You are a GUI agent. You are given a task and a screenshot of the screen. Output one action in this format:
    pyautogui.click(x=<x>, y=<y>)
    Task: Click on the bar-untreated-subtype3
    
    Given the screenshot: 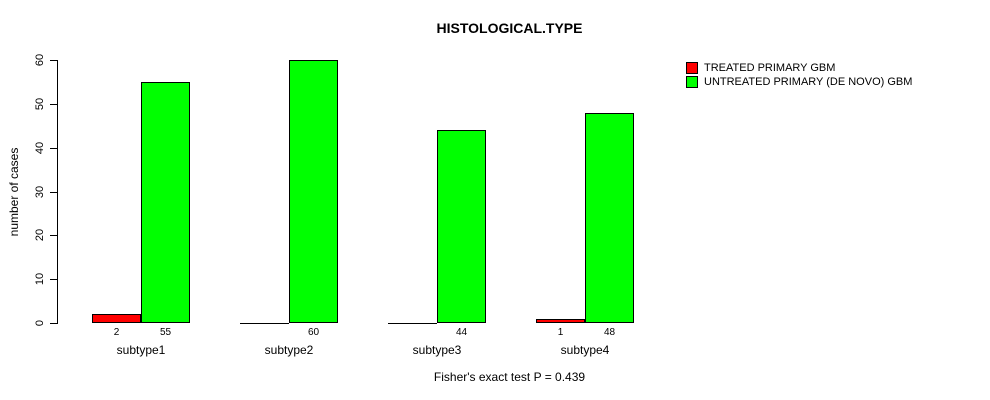 What is the action you would take?
    pyautogui.click(x=461, y=226)
    